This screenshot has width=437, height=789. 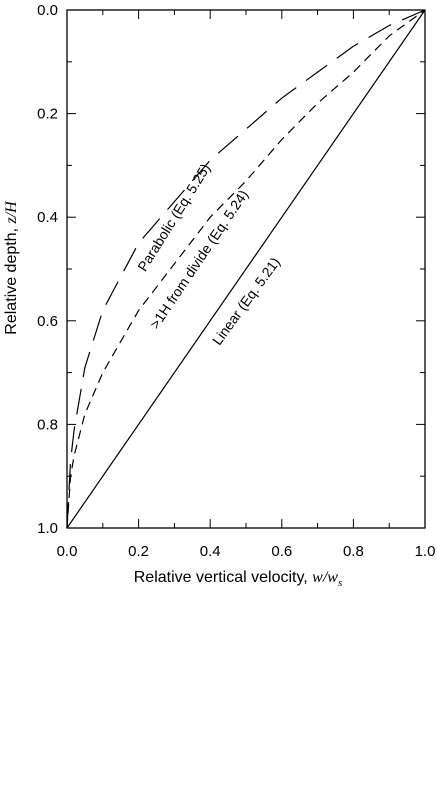 What do you see at coordinates (47, 321) in the screenshot?
I see `y-tick-label: 0.6` at bounding box center [47, 321].